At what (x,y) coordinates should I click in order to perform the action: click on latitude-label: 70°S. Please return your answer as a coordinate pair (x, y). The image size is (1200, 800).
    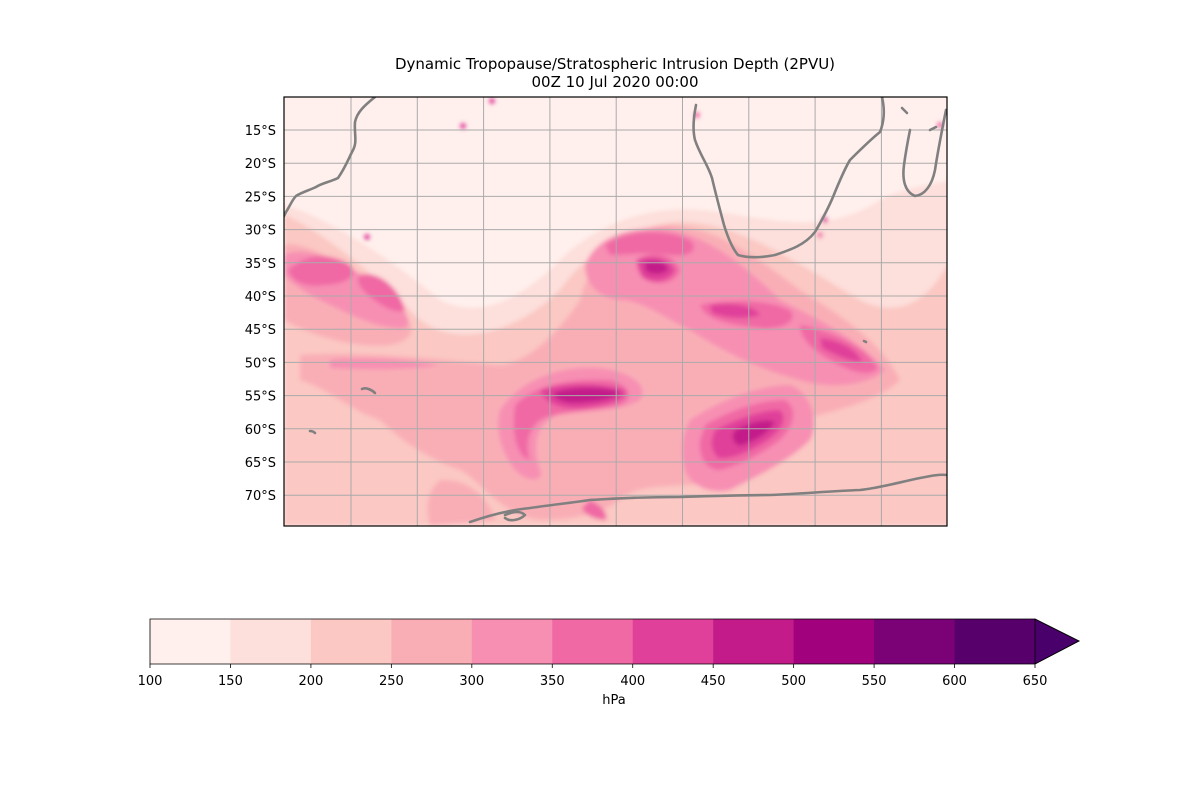
    Looking at the image, I should click on (260, 496).